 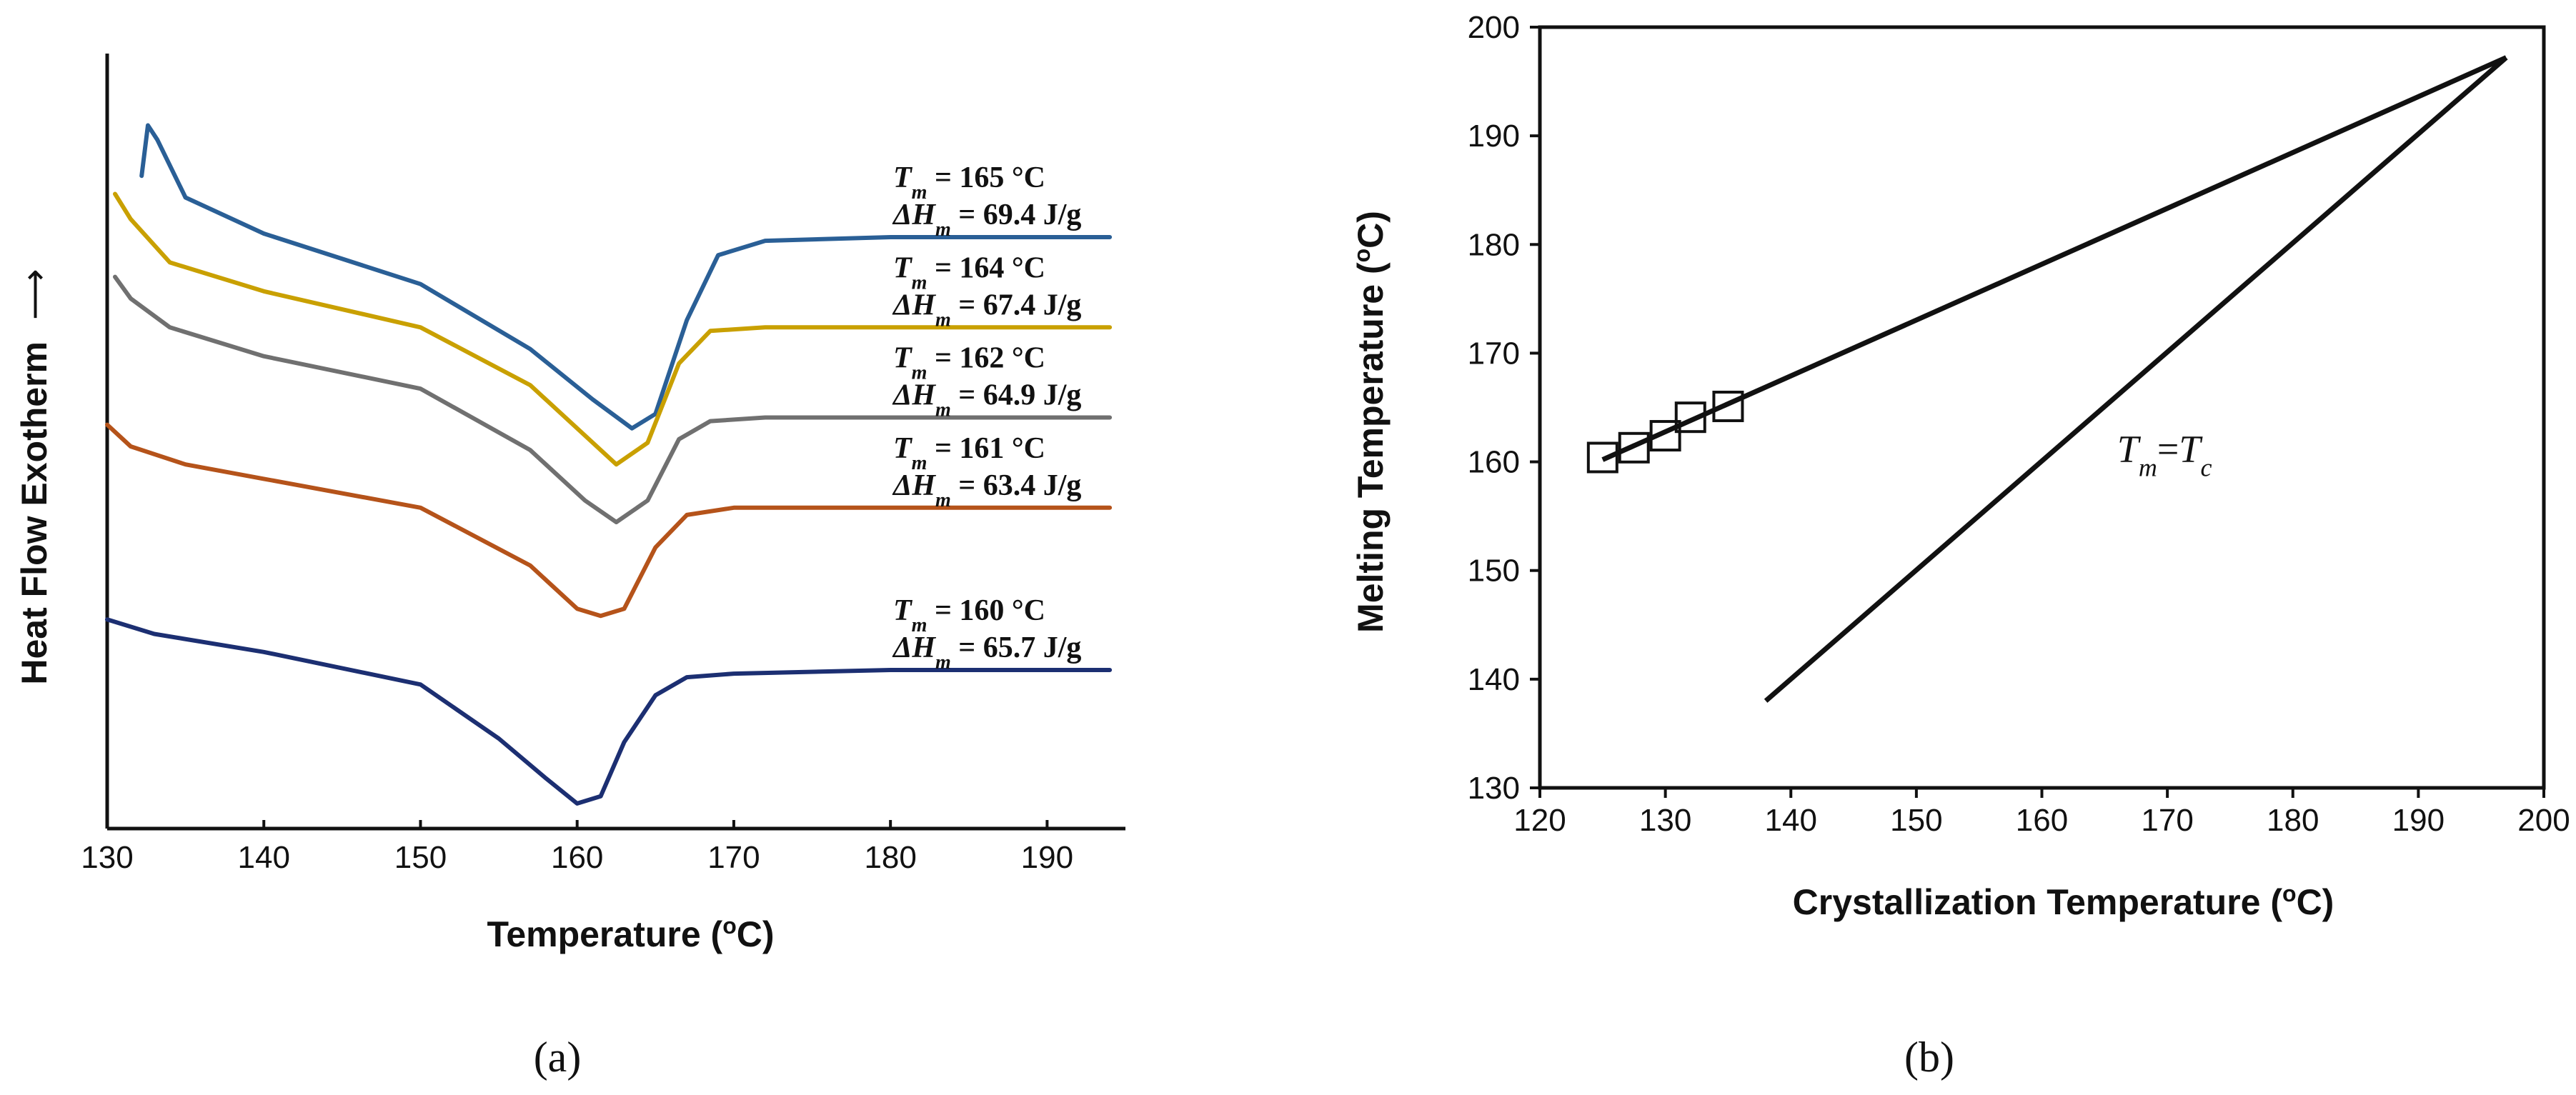 I want to click on panel-a-x-tick-label: 160, so click(x=577, y=857).